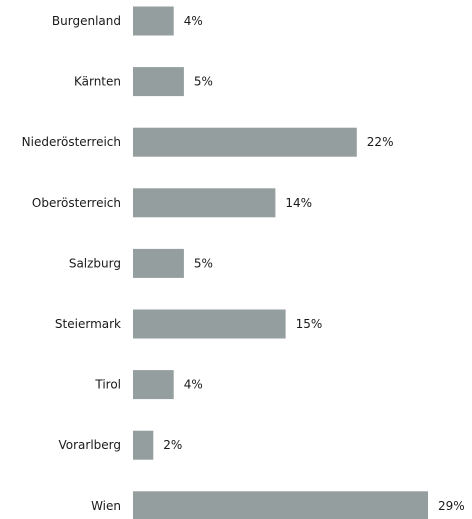  I want to click on category-label-oberosterreich: Oberösterreich, so click(76, 203).